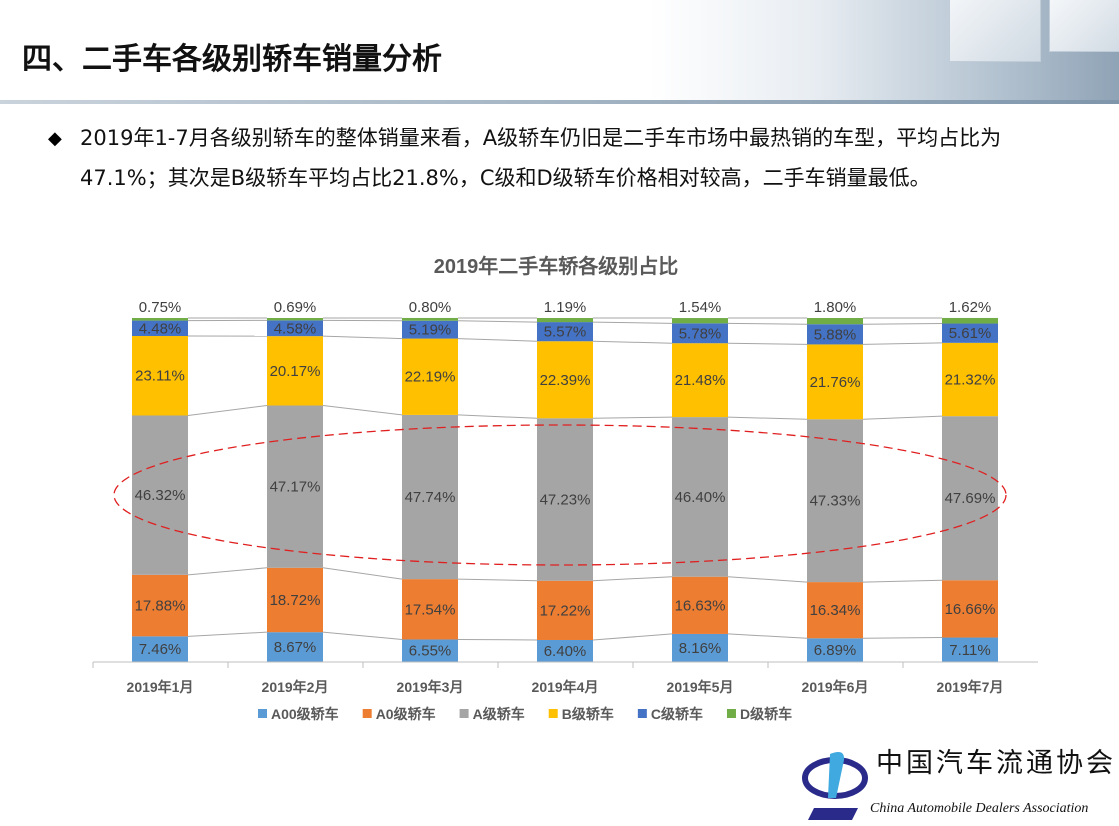 This screenshot has height=826, width=1119. I want to click on data-label: 18.72%, so click(295, 600).